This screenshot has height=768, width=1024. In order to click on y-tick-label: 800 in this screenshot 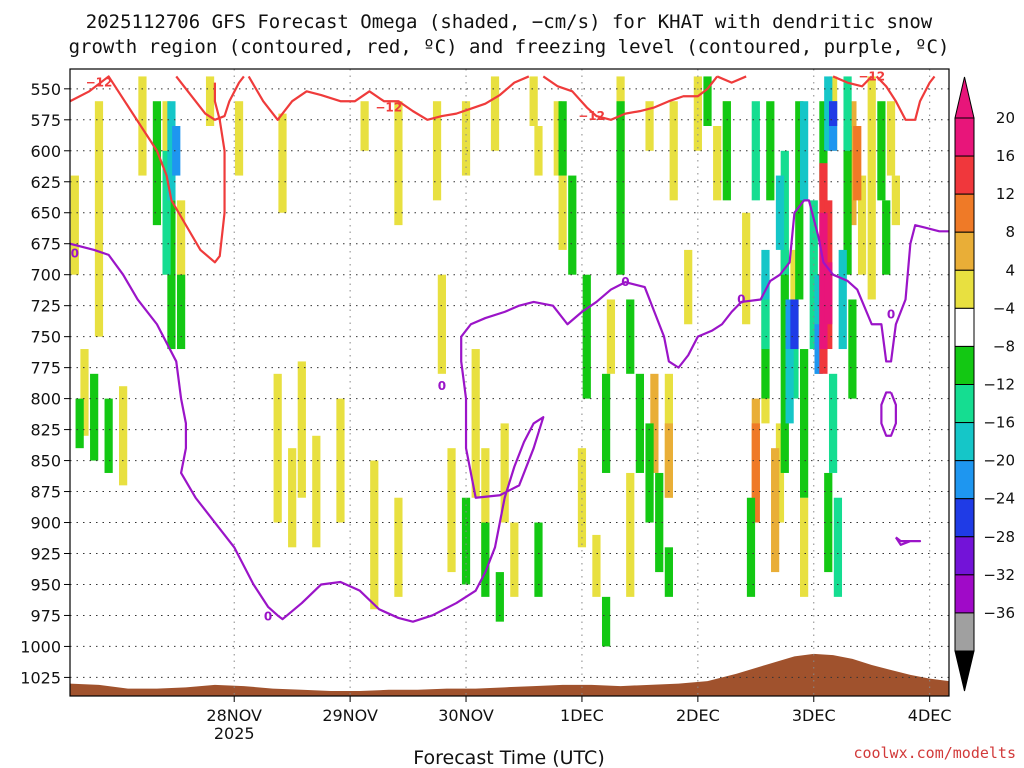, I will do `click(45, 399)`.